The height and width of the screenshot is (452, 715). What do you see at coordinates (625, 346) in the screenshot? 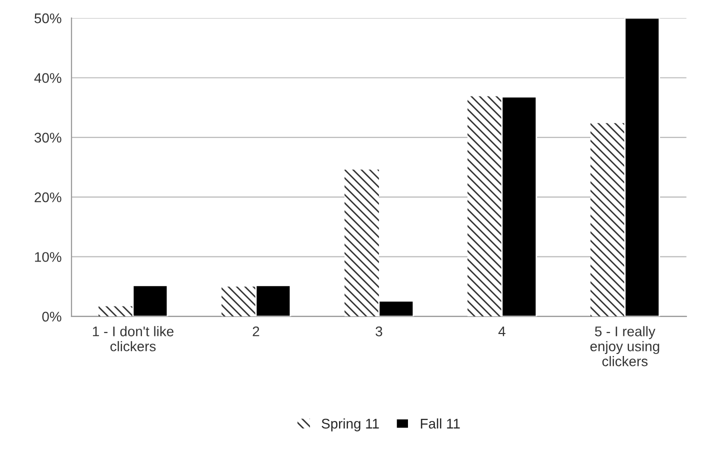
I see `x-tick-label: 5 - I really enjoy using clickers` at bounding box center [625, 346].